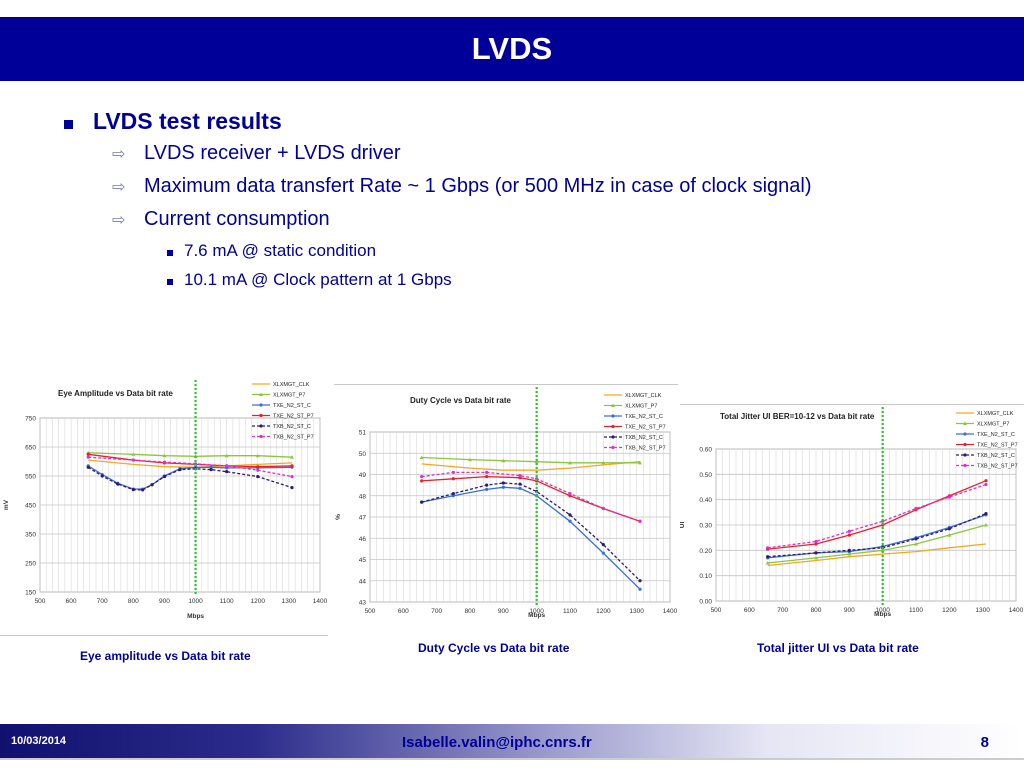 This screenshot has height=768, width=1024. I want to click on bullet-level-3: 10.1 mA @ Clock pattern at 1 Gbps, so click(437, 284).